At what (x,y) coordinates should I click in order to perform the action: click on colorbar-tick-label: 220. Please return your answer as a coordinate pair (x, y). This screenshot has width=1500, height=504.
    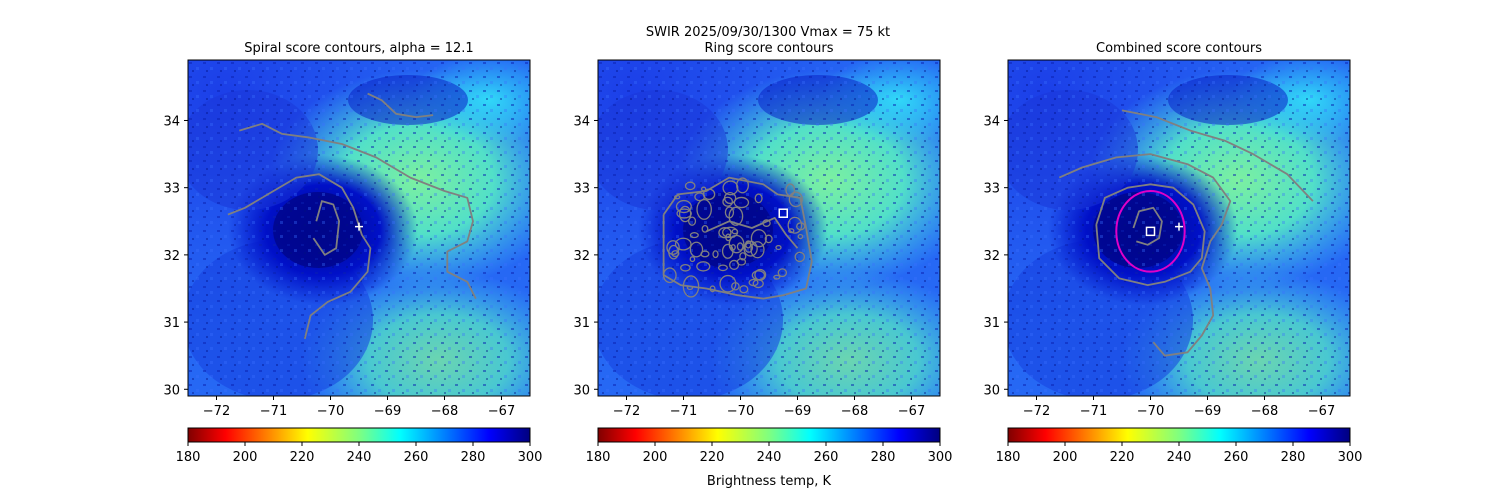
    Looking at the image, I should click on (712, 457).